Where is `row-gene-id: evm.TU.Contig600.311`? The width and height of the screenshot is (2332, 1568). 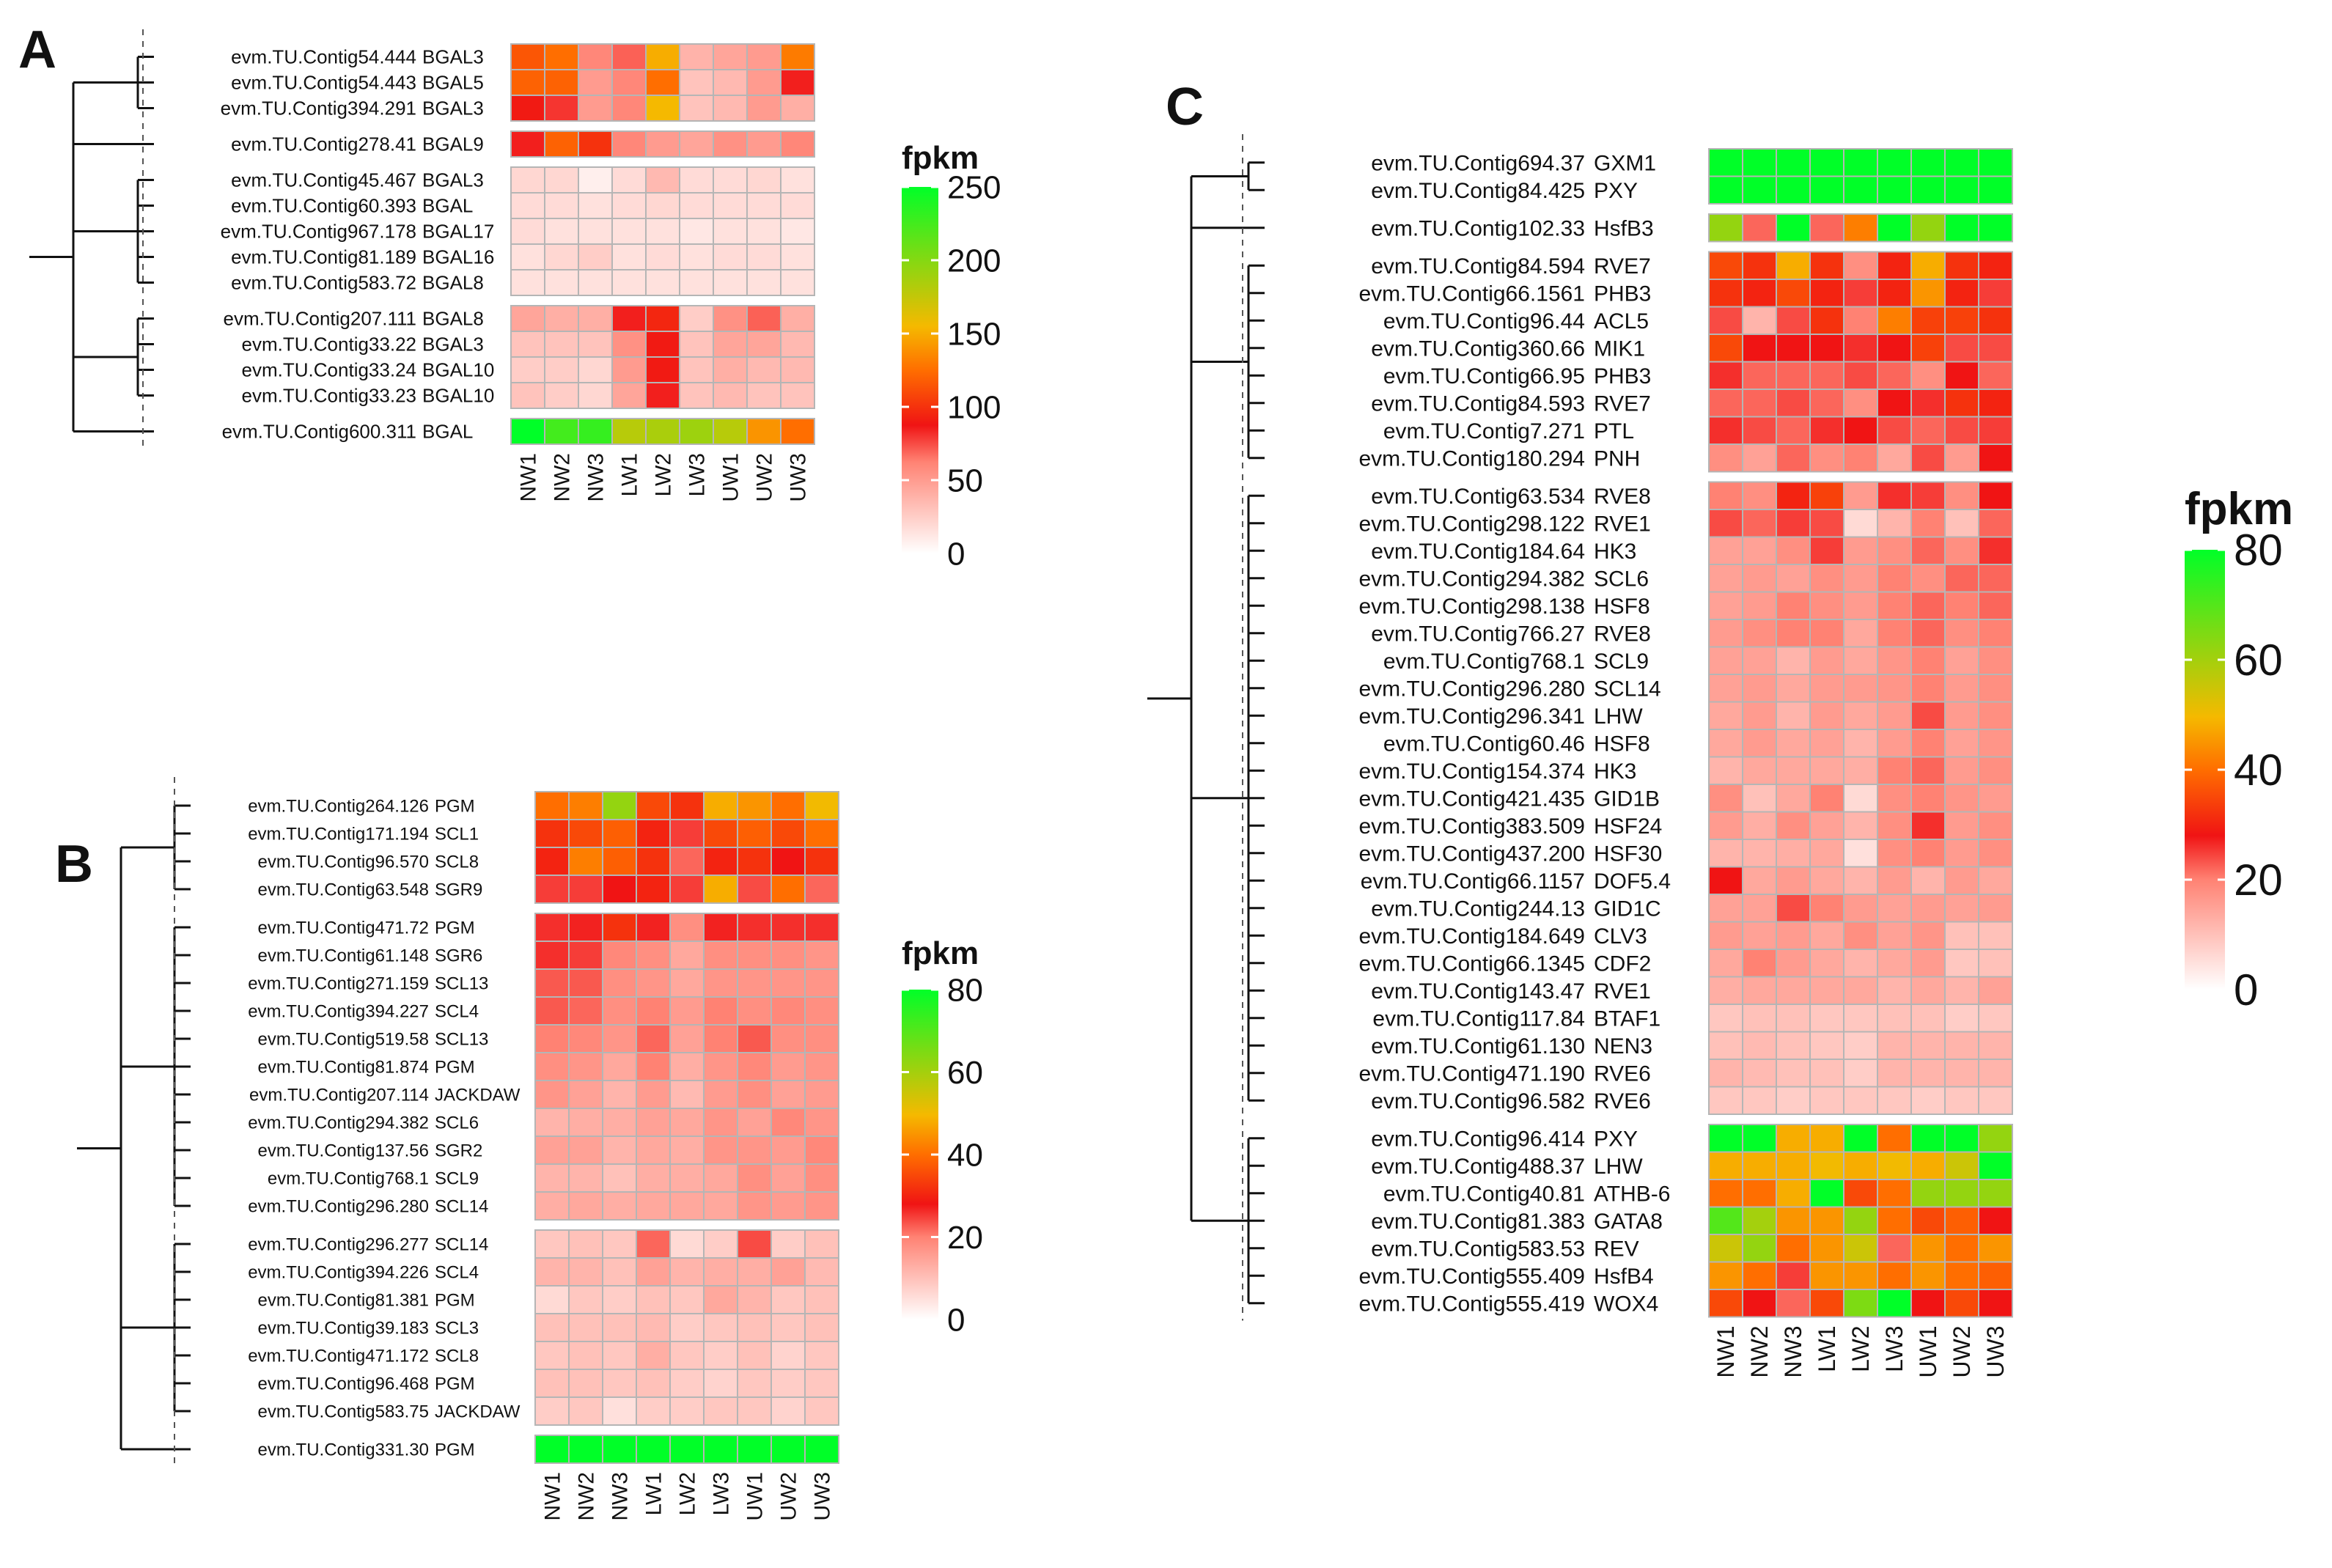 row-gene-id: evm.TU.Contig600.311 is located at coordinates (319, 432).